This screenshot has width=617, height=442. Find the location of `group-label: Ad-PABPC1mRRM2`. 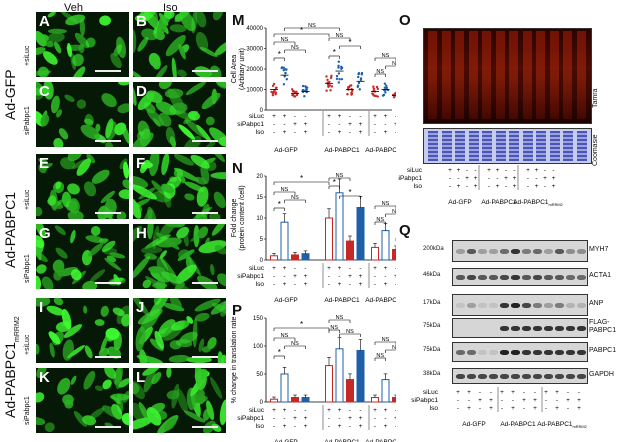

group-label: Ad-PABPC1mRRM2 is located at coordinates (380, 440).